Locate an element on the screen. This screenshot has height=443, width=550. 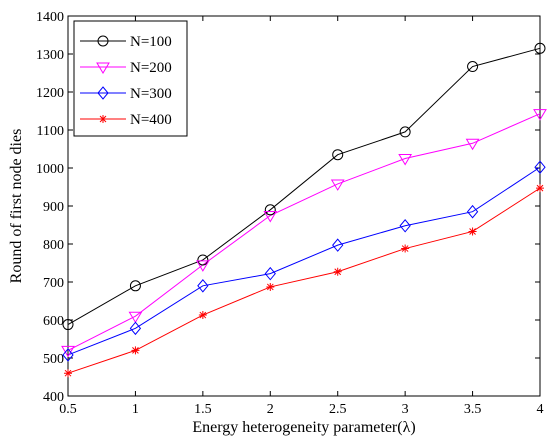
y-tick-label: 500 is located at coordinates (53, 359).